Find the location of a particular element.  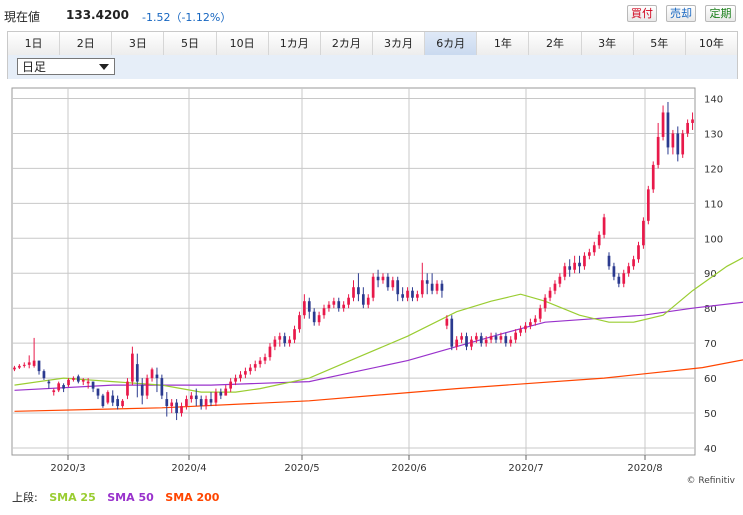

period-tab-4: 10日 is located at coordinates (242, 44).